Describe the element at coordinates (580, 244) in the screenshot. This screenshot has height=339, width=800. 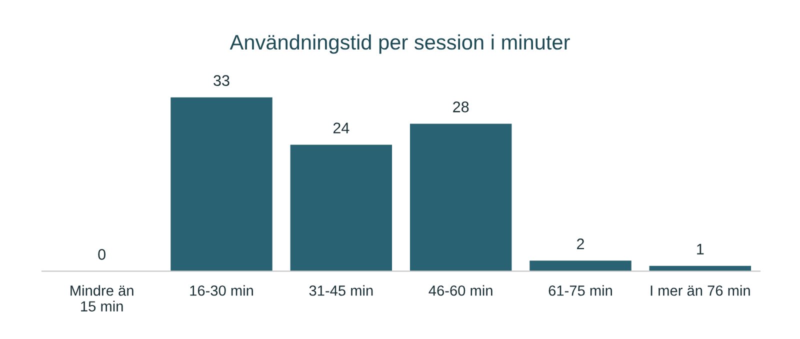
I see `data-label: 2` at that location.